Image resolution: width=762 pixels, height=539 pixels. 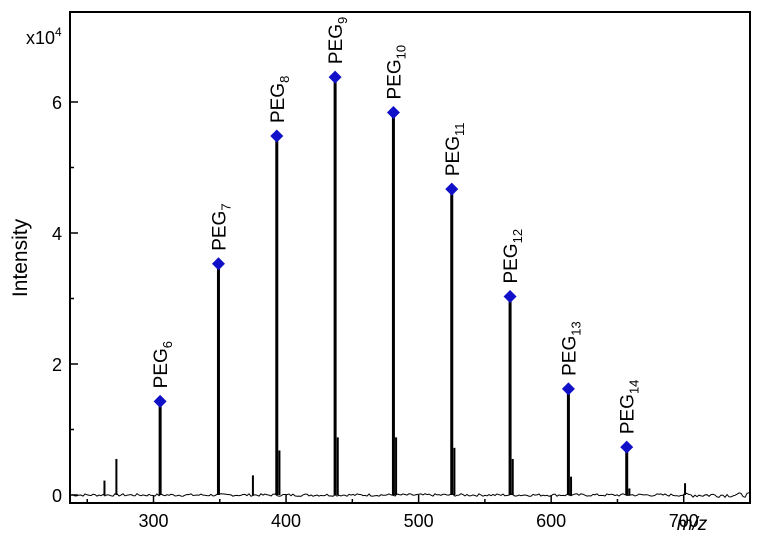 What do you see at coordinates (57, 365) in the screenshot?
I see `y-tick-label: 2` at bounding box center [57, 365].